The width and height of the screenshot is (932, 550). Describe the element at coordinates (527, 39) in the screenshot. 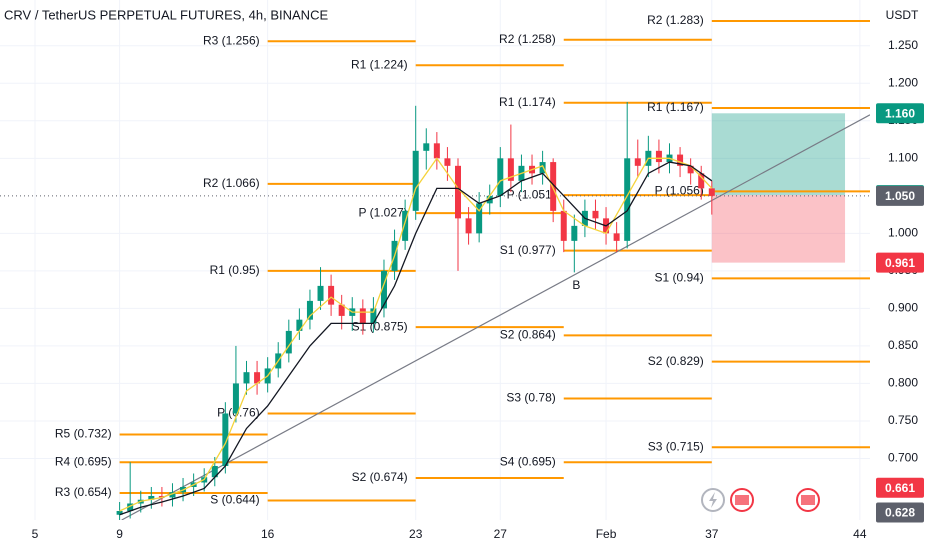

I see `pivot-label: R2 (1.258)` at that location.